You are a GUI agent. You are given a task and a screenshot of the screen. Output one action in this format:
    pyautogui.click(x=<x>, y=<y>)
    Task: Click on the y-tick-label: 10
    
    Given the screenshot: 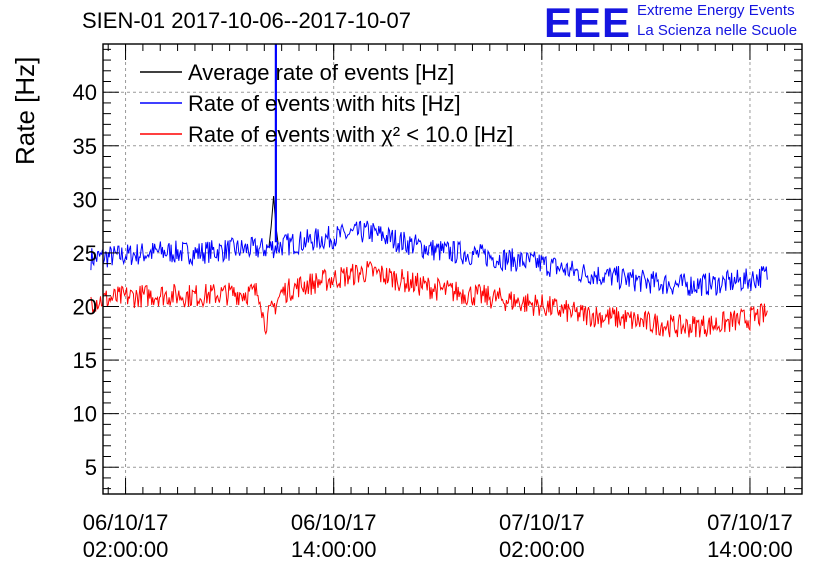 What is the action you would take?
    pyautogui.click(x=85, y=414)
    